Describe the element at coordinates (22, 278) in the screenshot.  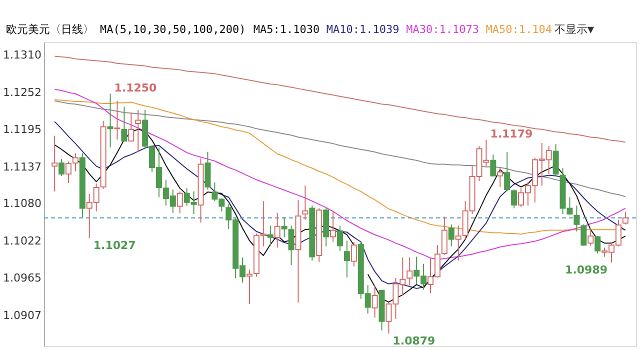
I see `y-tick-label: 1.0965` at that location.